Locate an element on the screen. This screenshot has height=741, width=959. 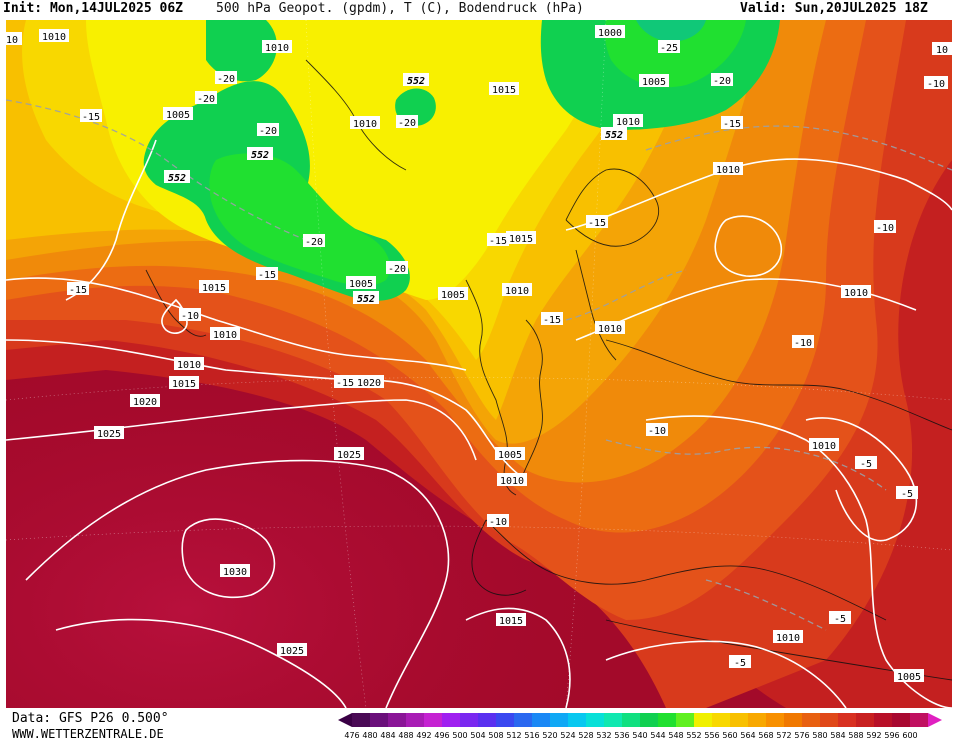
isobar-label: 1030 is located at coordinates (235, 572).